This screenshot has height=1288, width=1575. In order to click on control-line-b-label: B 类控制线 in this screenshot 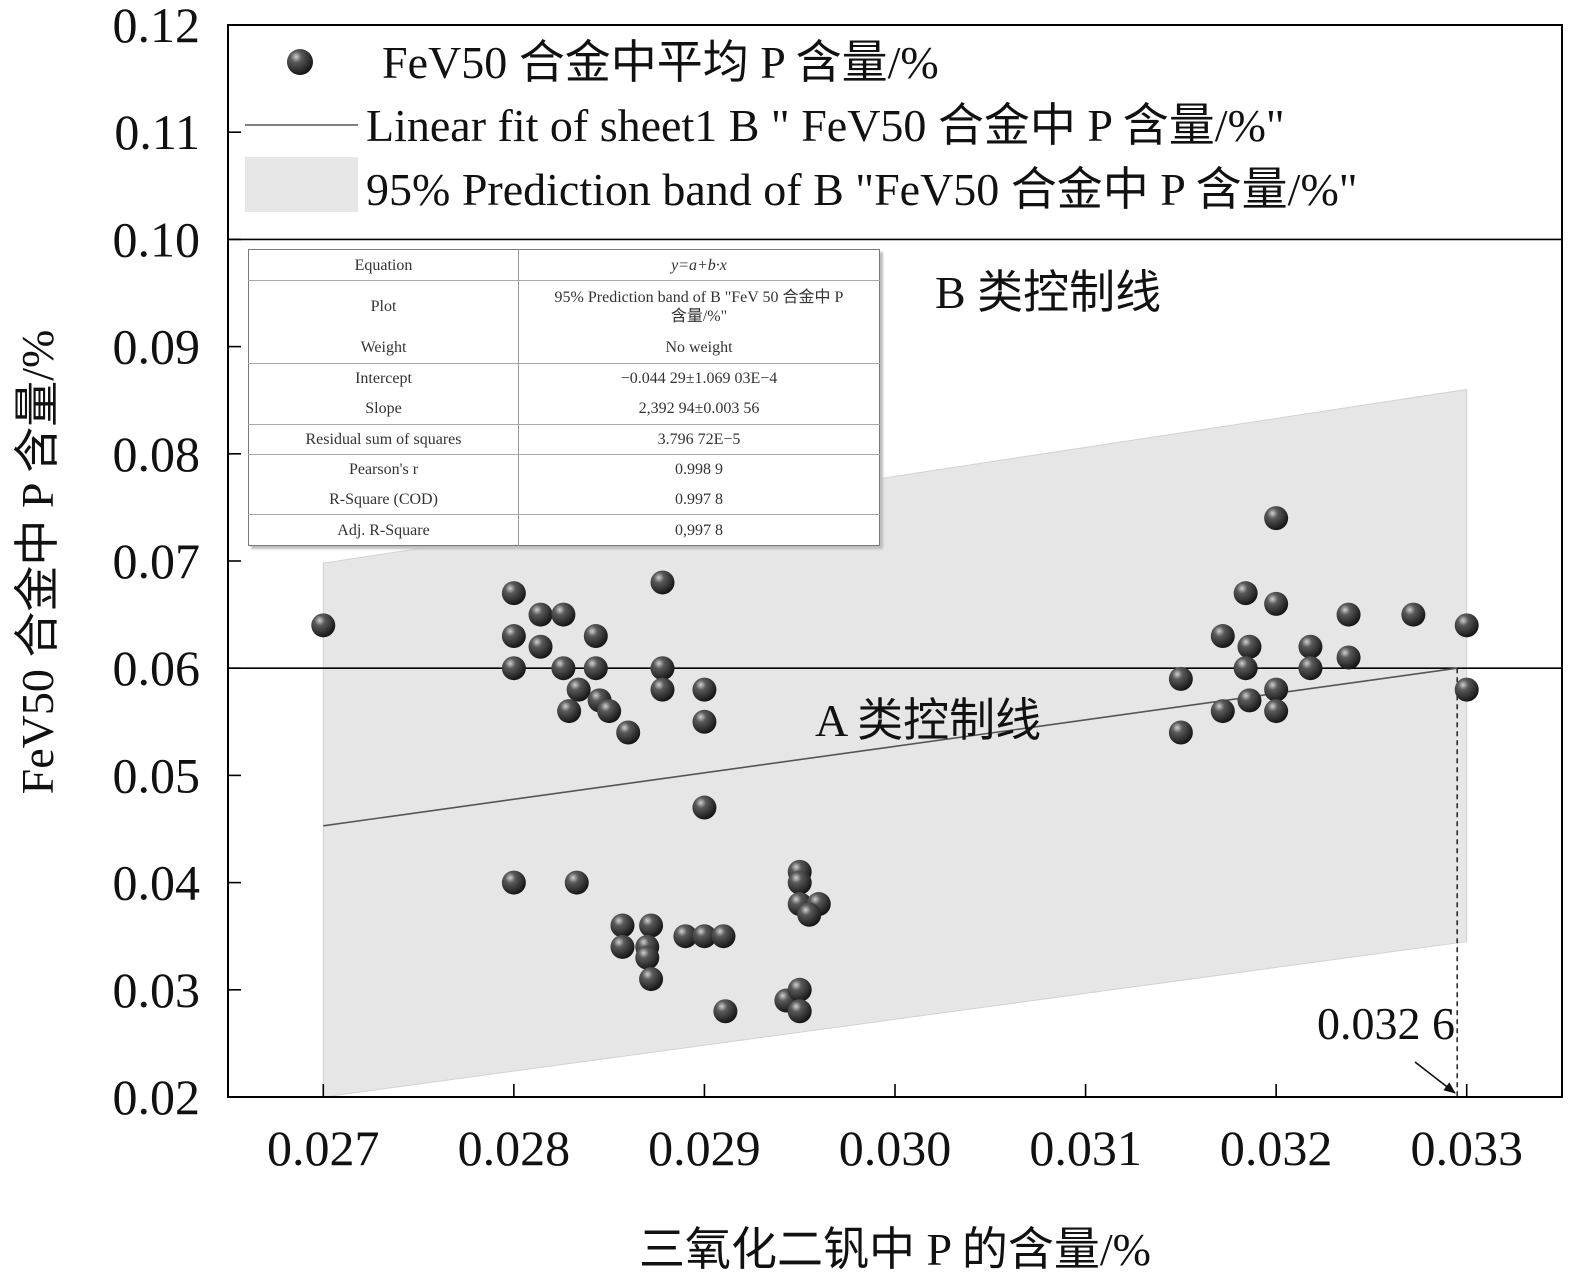, I will do `click(1048, 292)`.